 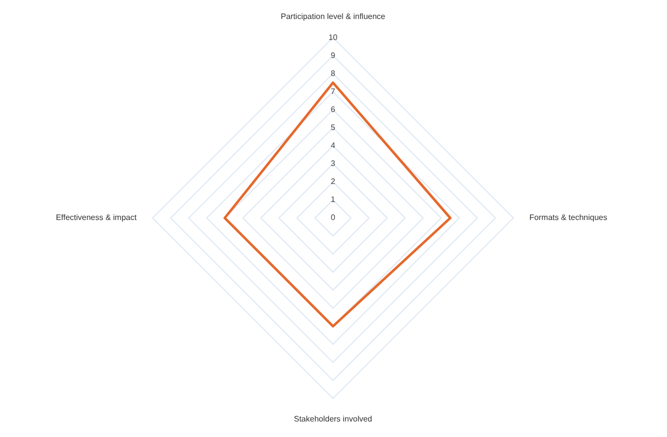 What do you see at coordinates (333, 419) in the screenshot?
I see `spoke-label: Stakeholders involved` at bounding box center [333, 419].